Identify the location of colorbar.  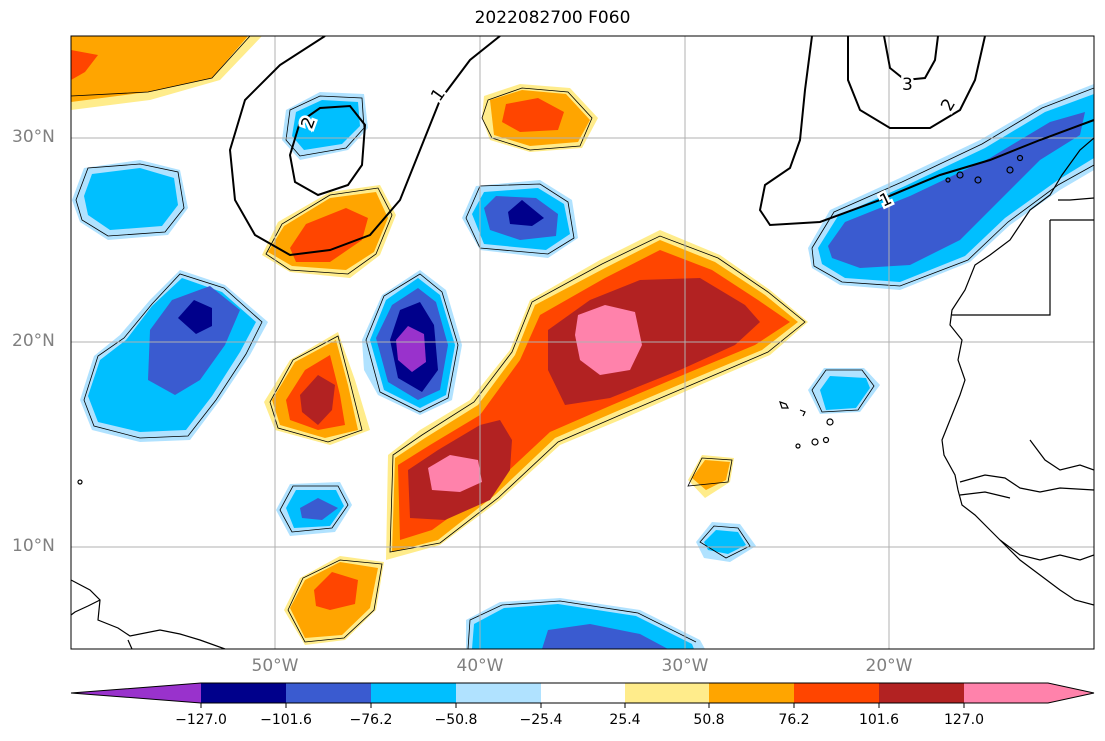
(582, 695).